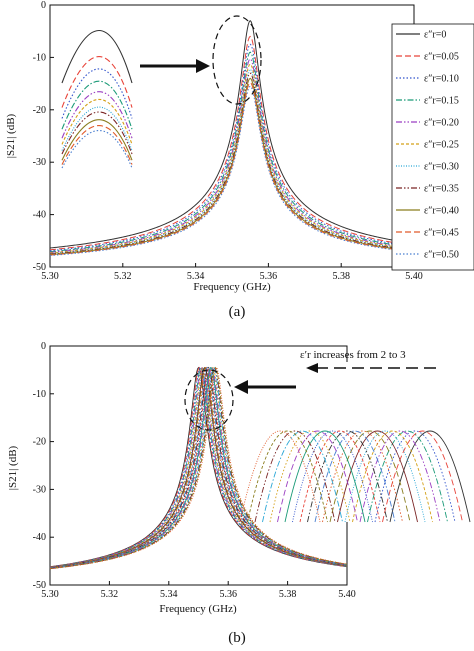  Describe the element at coordinates (39, 394) in the screenshot. I see `y-tick-label-b: -10` at that location.